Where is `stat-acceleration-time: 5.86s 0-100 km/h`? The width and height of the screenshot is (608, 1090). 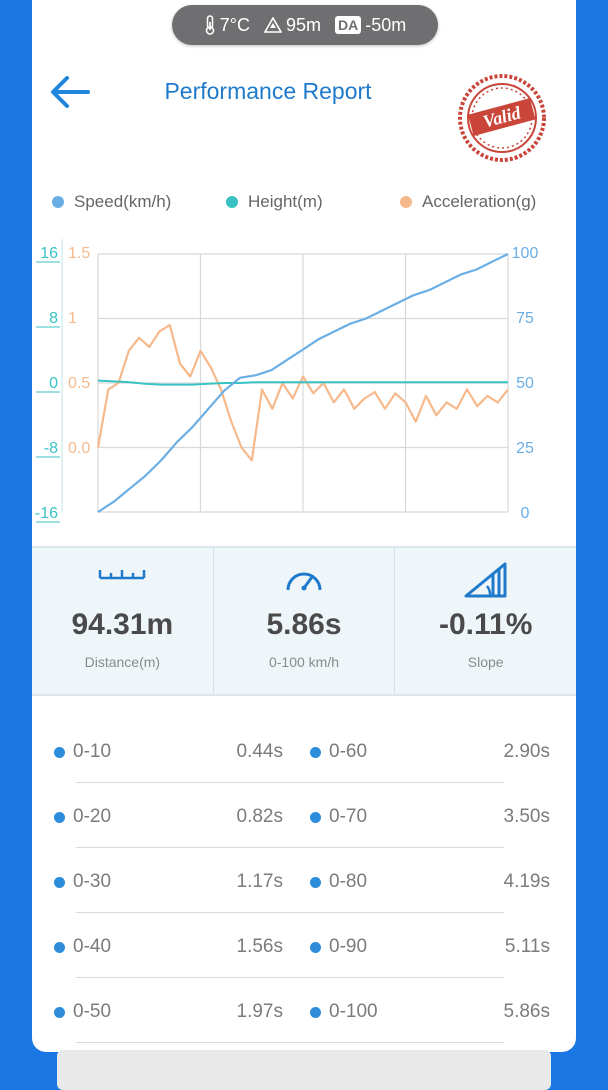 stat-acceleration-time: 5.86s 0-100 km/h is located at coordinates (303, 621).